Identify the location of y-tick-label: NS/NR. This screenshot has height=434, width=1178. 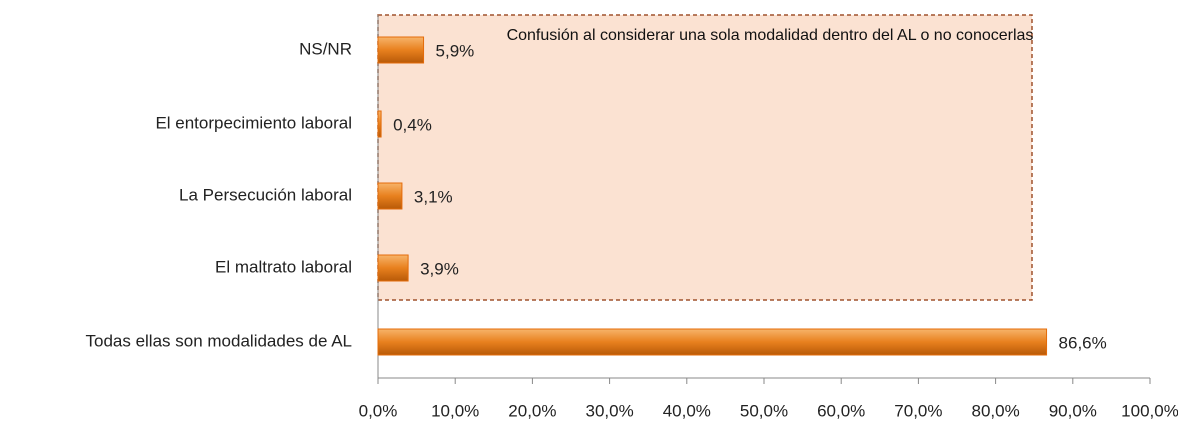
(325, 48).